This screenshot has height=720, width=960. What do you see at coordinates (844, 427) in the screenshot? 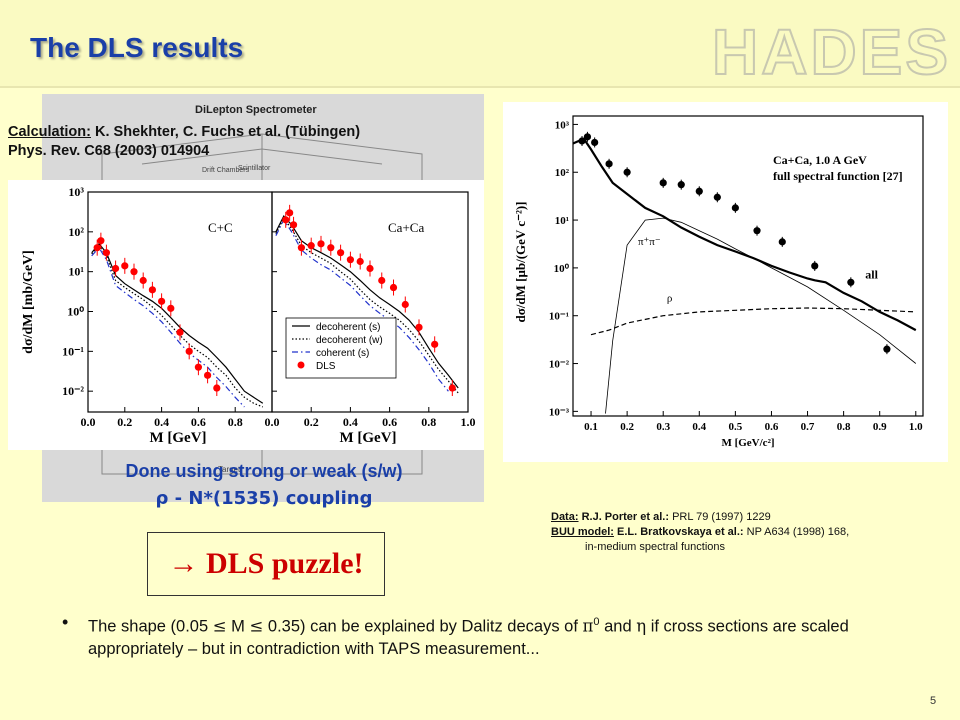
I see `panel-right-xtick-label: 0.8` at bounding box center [844, 427].